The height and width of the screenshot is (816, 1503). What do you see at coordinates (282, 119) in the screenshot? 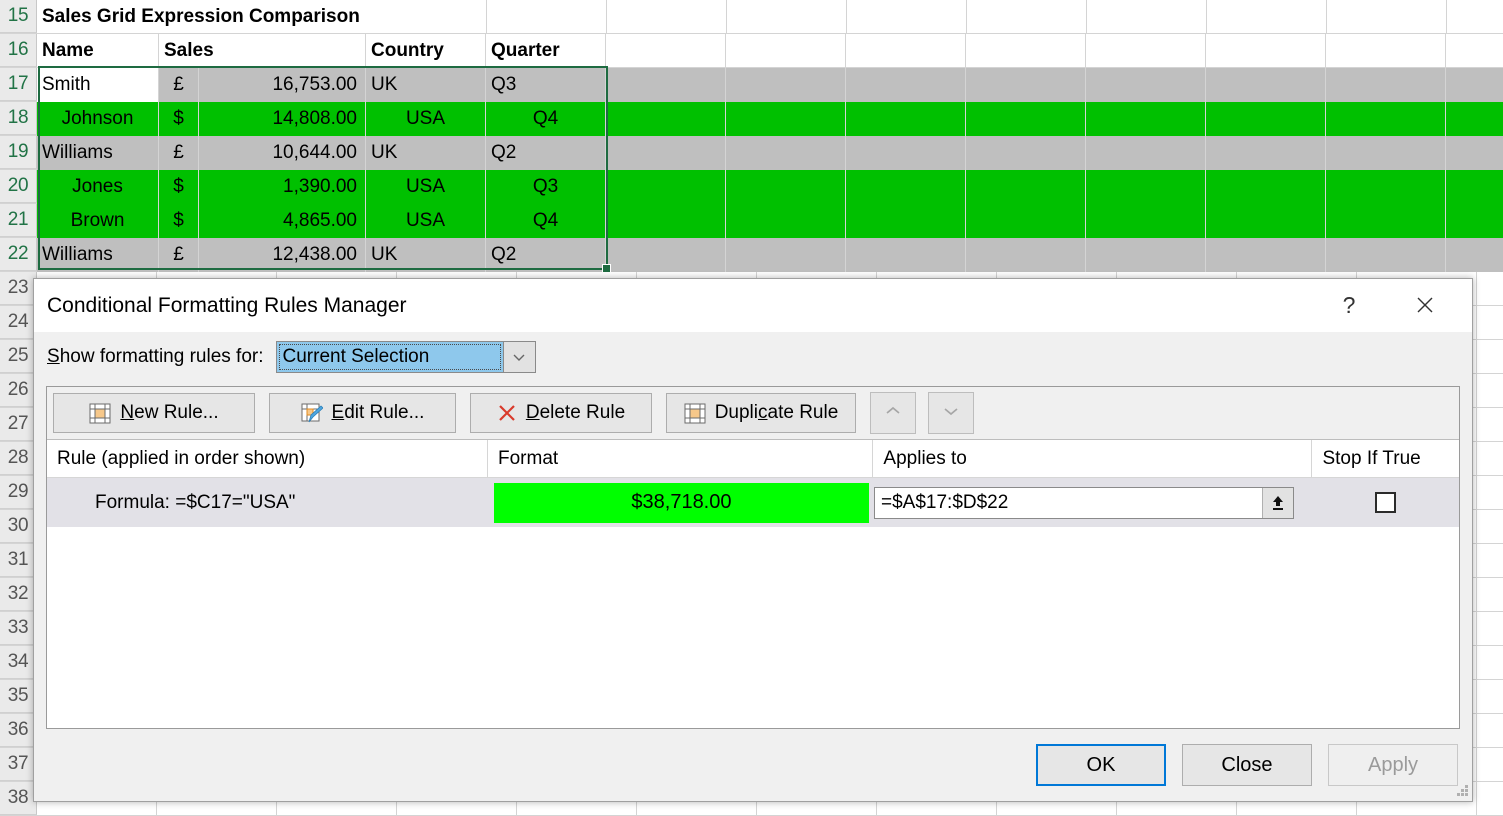
I see `cell-amount: 14,808.00` at bounding box center [282, 119].